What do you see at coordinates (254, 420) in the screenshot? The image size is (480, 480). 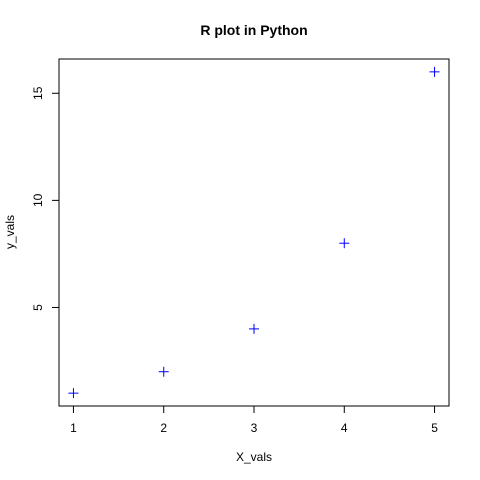 I see `x-ticks: 1 2 3 4 5` at bounding box center [254, 420].